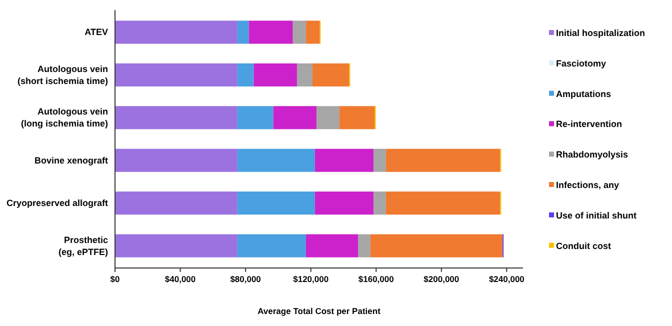  Describe the element at coordinates (589, 124) in the screenshot. I see `legend-label: Re-intervention` at that location.